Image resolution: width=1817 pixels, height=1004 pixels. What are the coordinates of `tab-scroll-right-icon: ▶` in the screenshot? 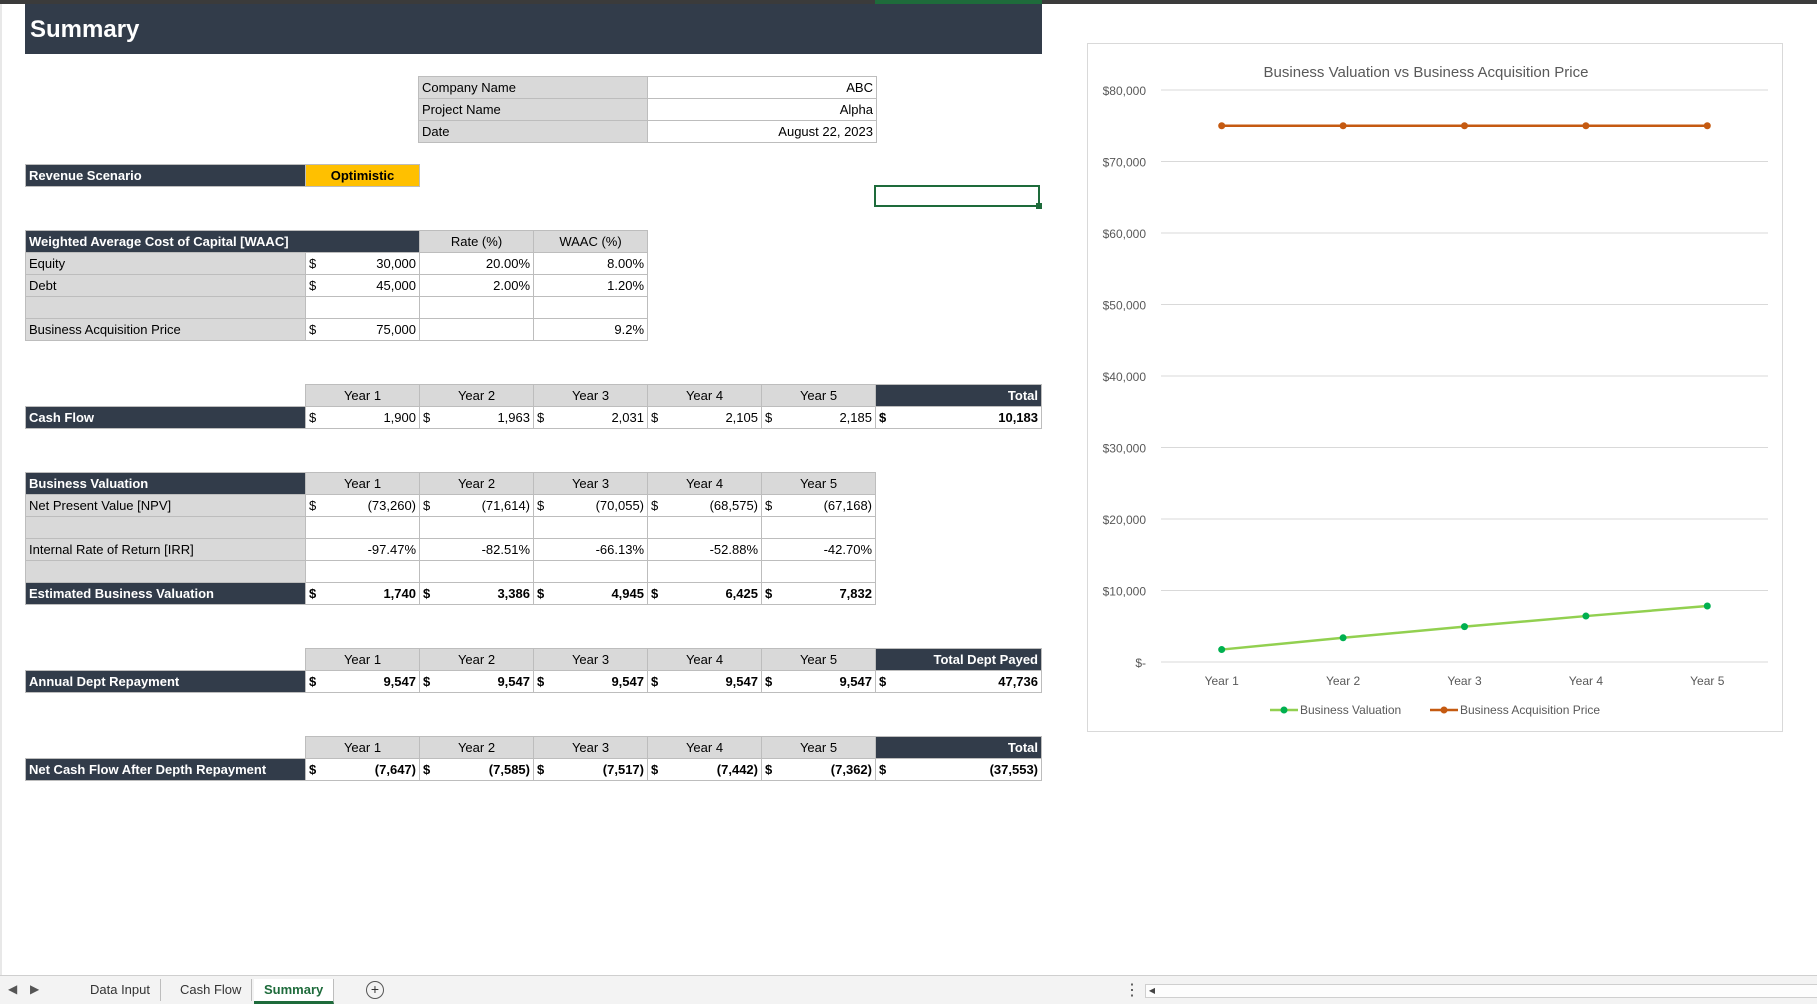 It's located at (35, 989).